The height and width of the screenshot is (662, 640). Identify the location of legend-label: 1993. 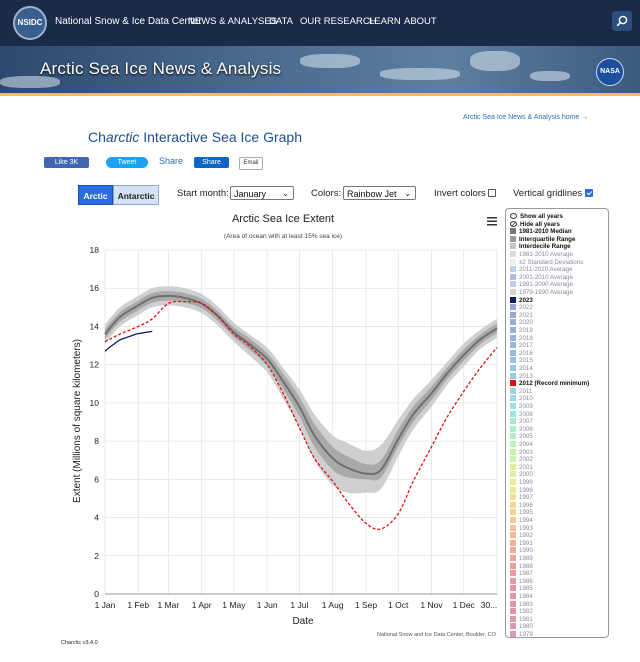
(526, 528).